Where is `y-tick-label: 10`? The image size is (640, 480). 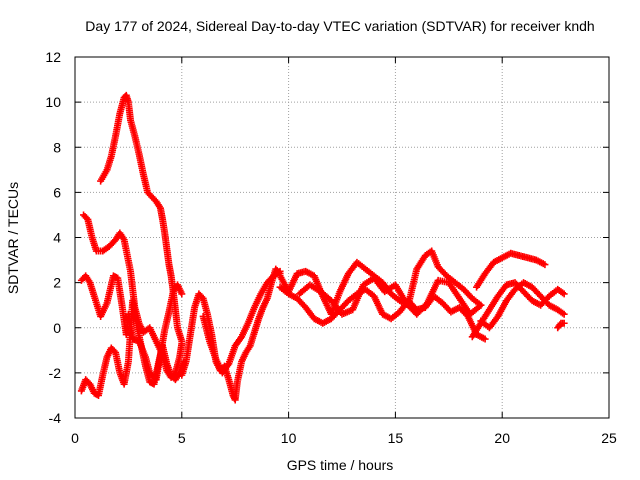
y-tick-label: 10 is located at coordinates (53, 102).